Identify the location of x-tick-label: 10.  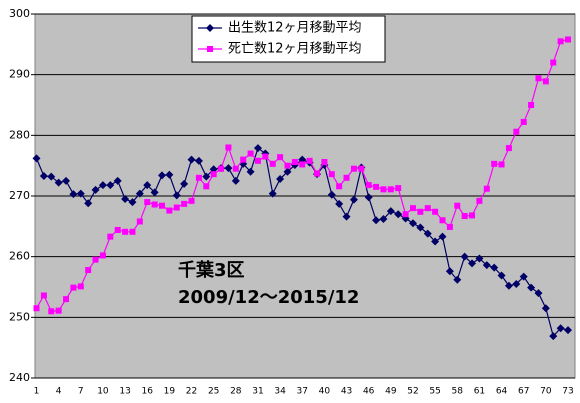
(103, 392).